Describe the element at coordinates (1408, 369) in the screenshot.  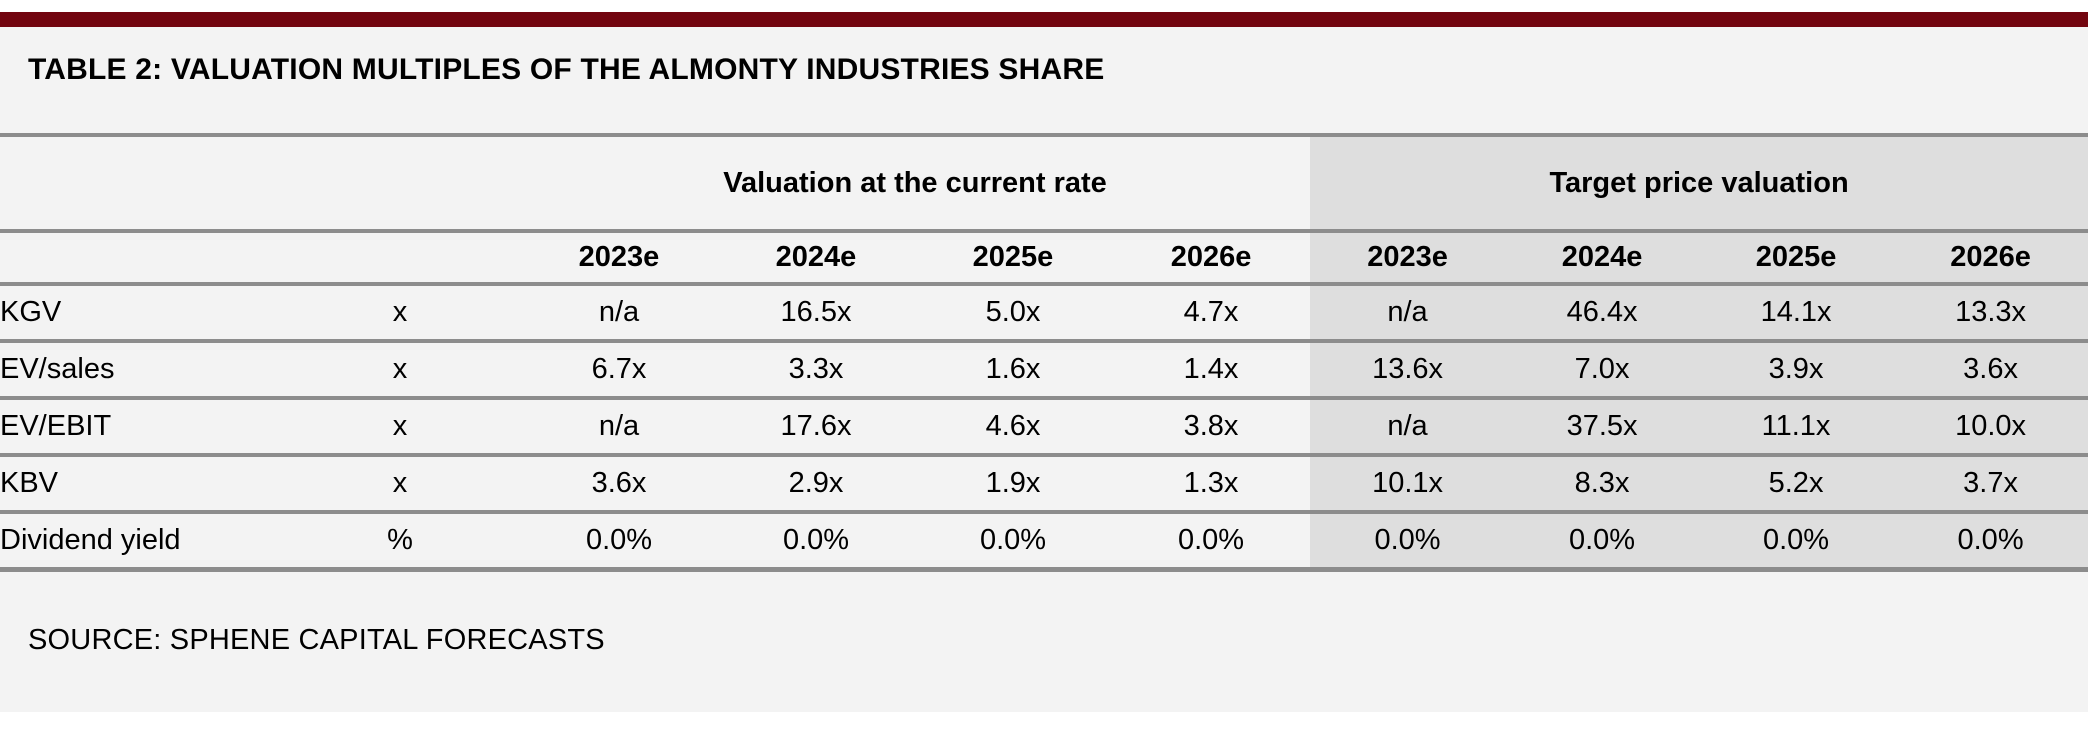
I see `value-cell: 13.6x` at that location.